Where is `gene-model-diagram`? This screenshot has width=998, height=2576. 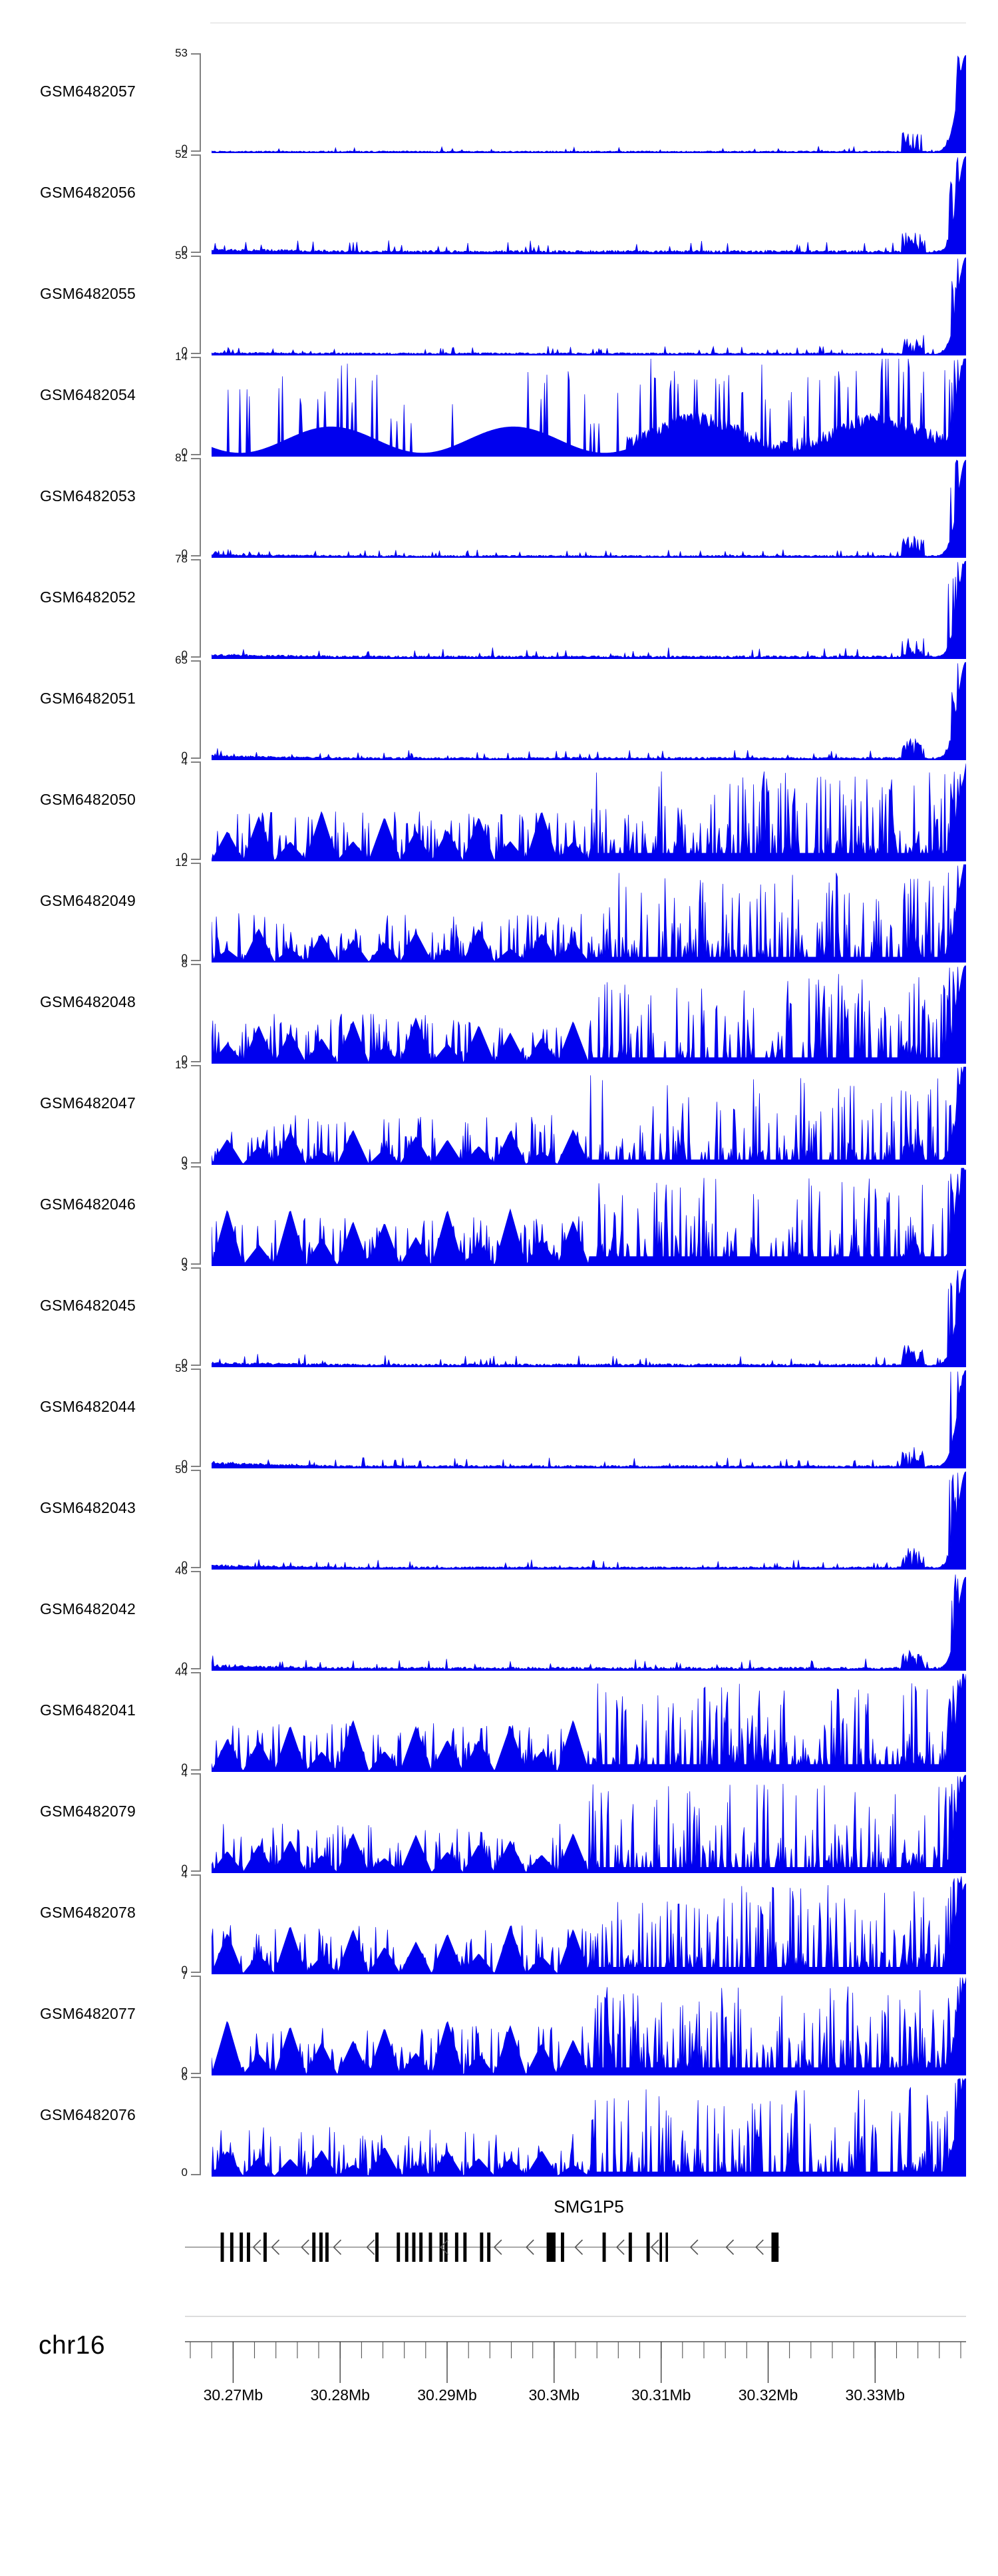 gene-model-diagram is located at coordinates (482, 2247).